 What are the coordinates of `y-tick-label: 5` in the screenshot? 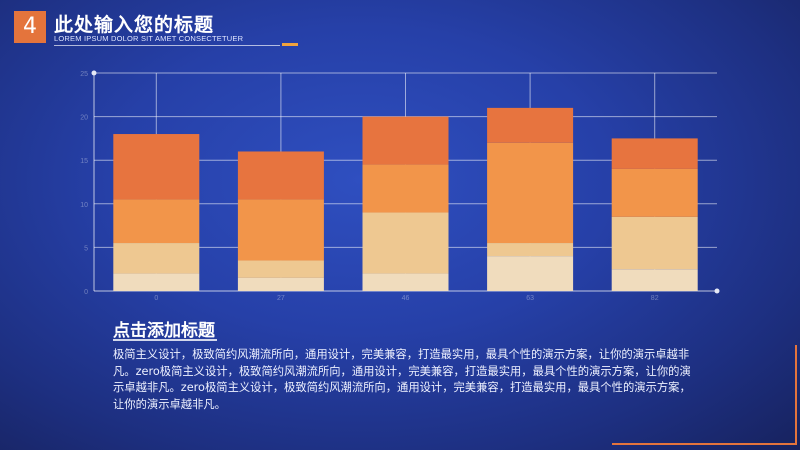 It's located at (86, 248).